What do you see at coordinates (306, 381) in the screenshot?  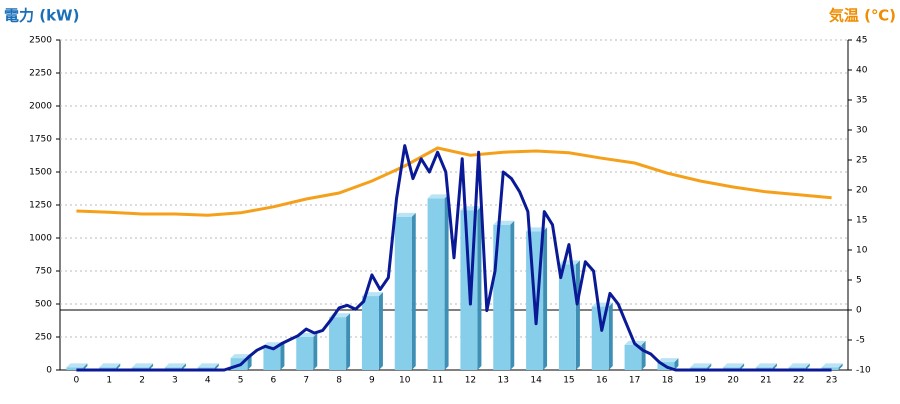 I see `x-tick-label: 7` at bounding box center [306, 381].